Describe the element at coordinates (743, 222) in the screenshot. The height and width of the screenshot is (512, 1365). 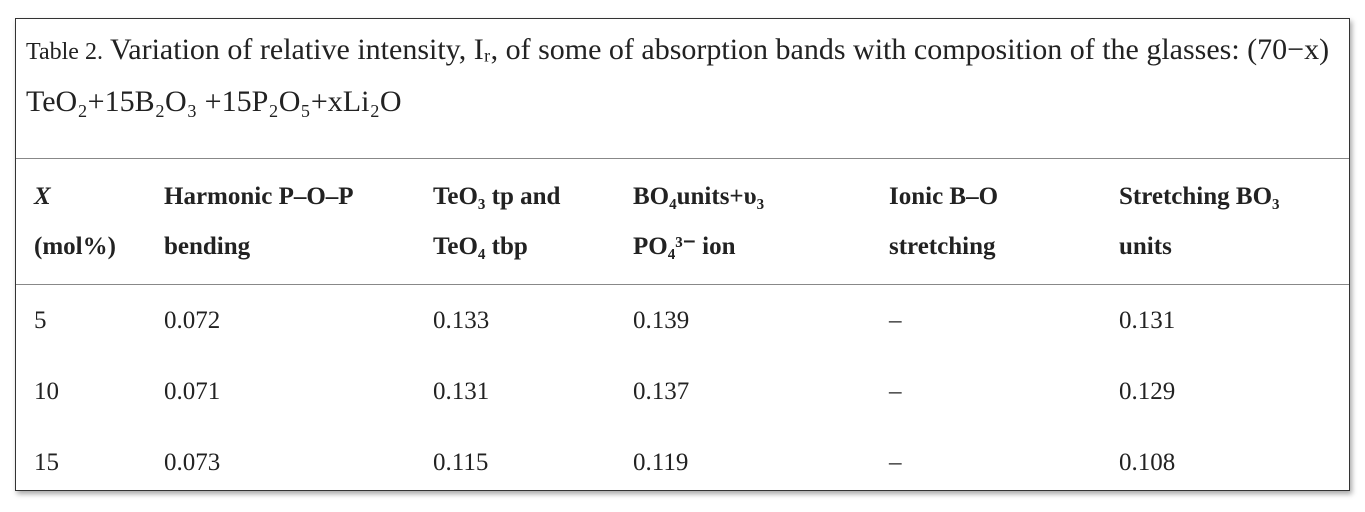
I see `header-cell: BO₄units+υ₃ PO₄³⁻ ion` at that location.